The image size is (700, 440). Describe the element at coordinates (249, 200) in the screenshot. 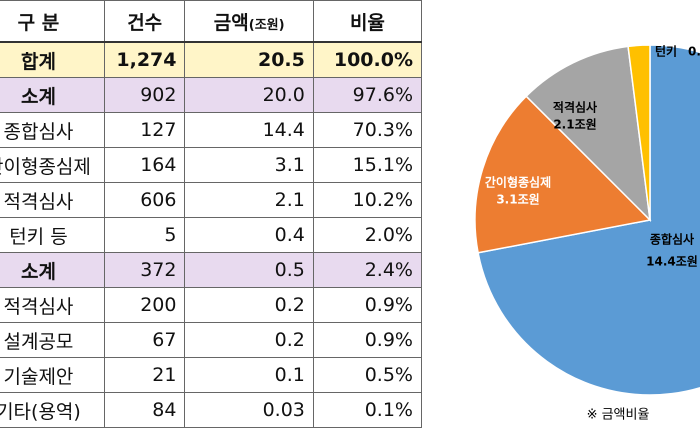

I see `table-cell: 2.1` at that location.